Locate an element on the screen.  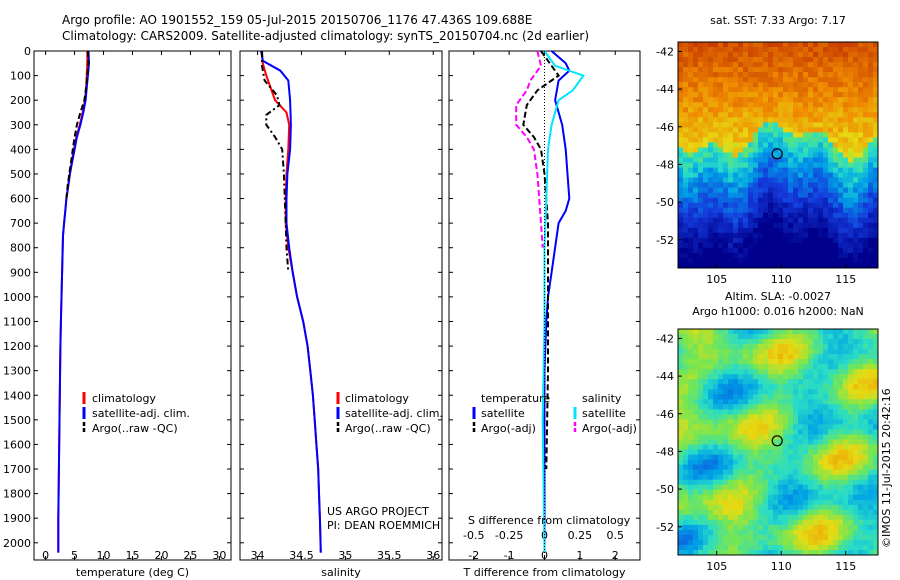
depth-tick-label: 100 is located at coordinates (20, 76).